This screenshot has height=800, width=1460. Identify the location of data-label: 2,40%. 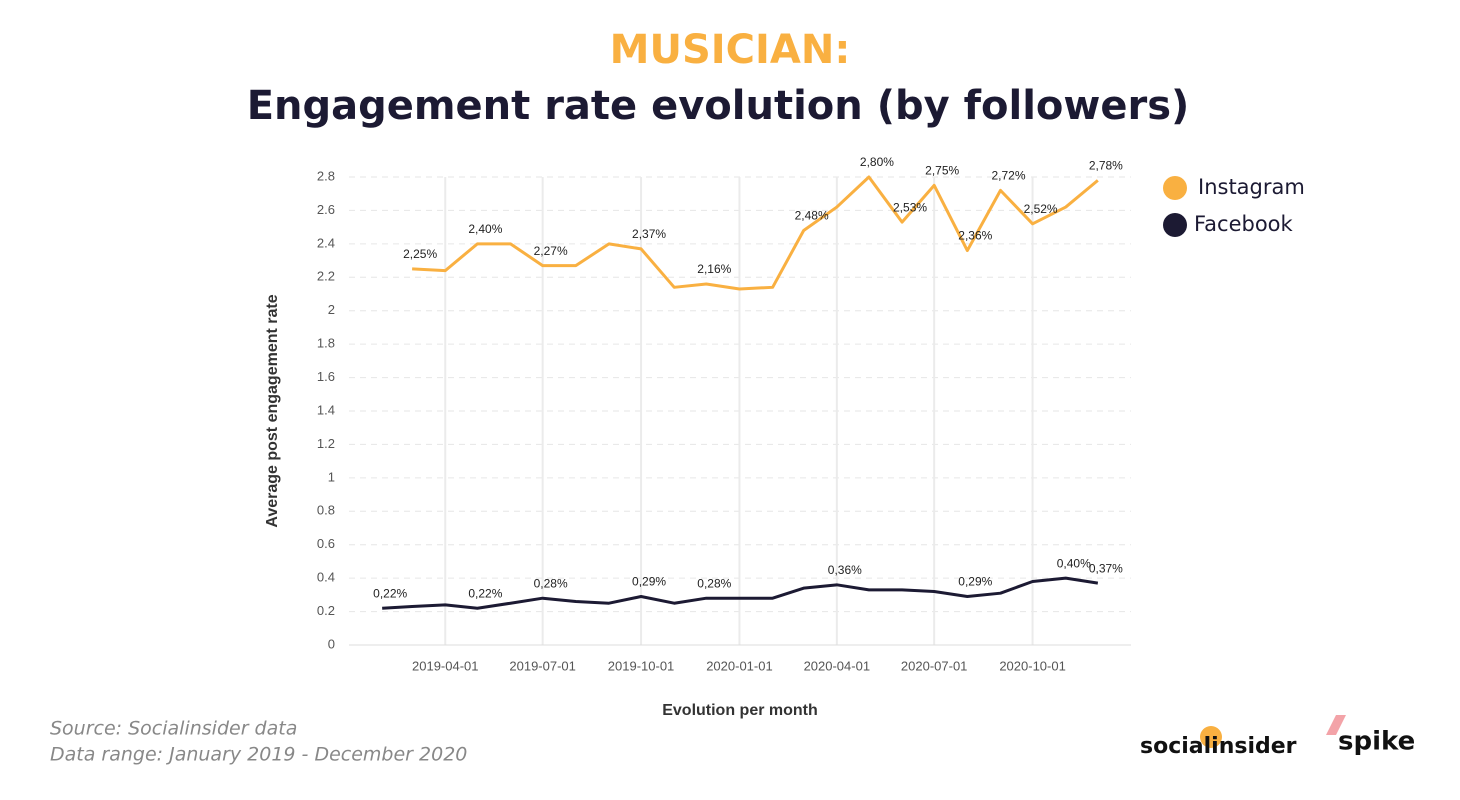
(485, 229).